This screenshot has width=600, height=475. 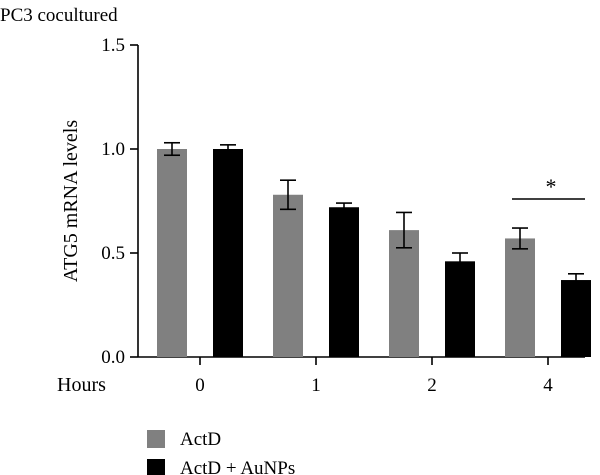 What do you see at coordinates (113, 253) in the screenshot?
I see `y-tick-label: 0.5` at bounding box center [113, 253].